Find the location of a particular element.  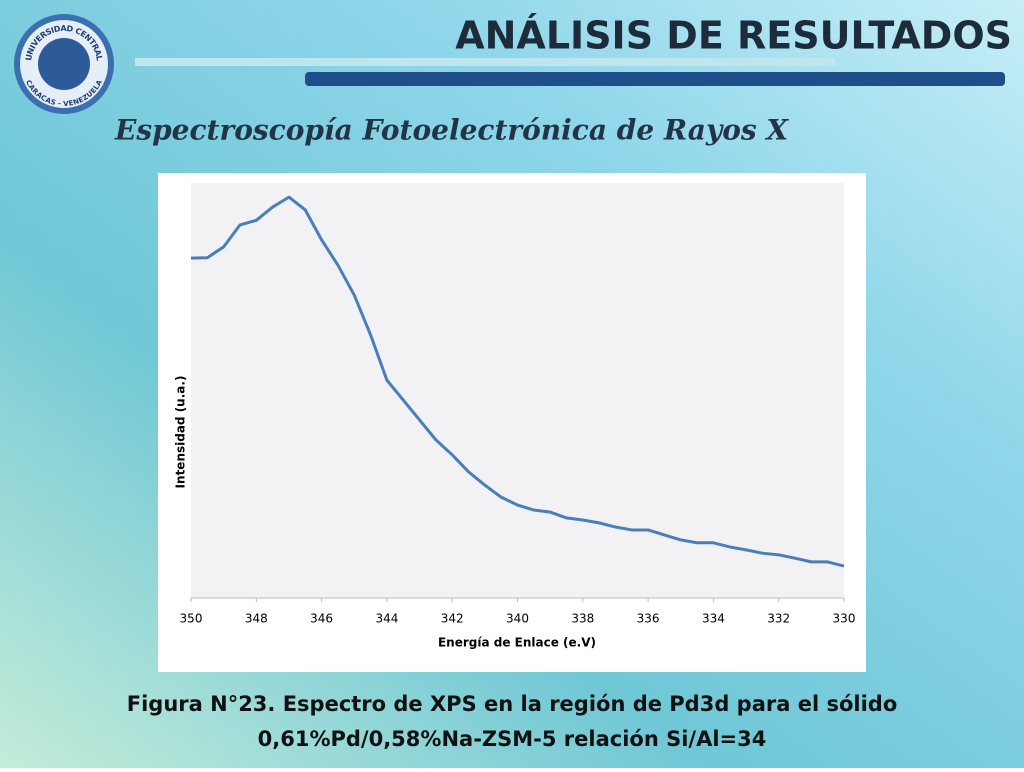

x-tick-label: 332 is located at coordinates (778, 619).